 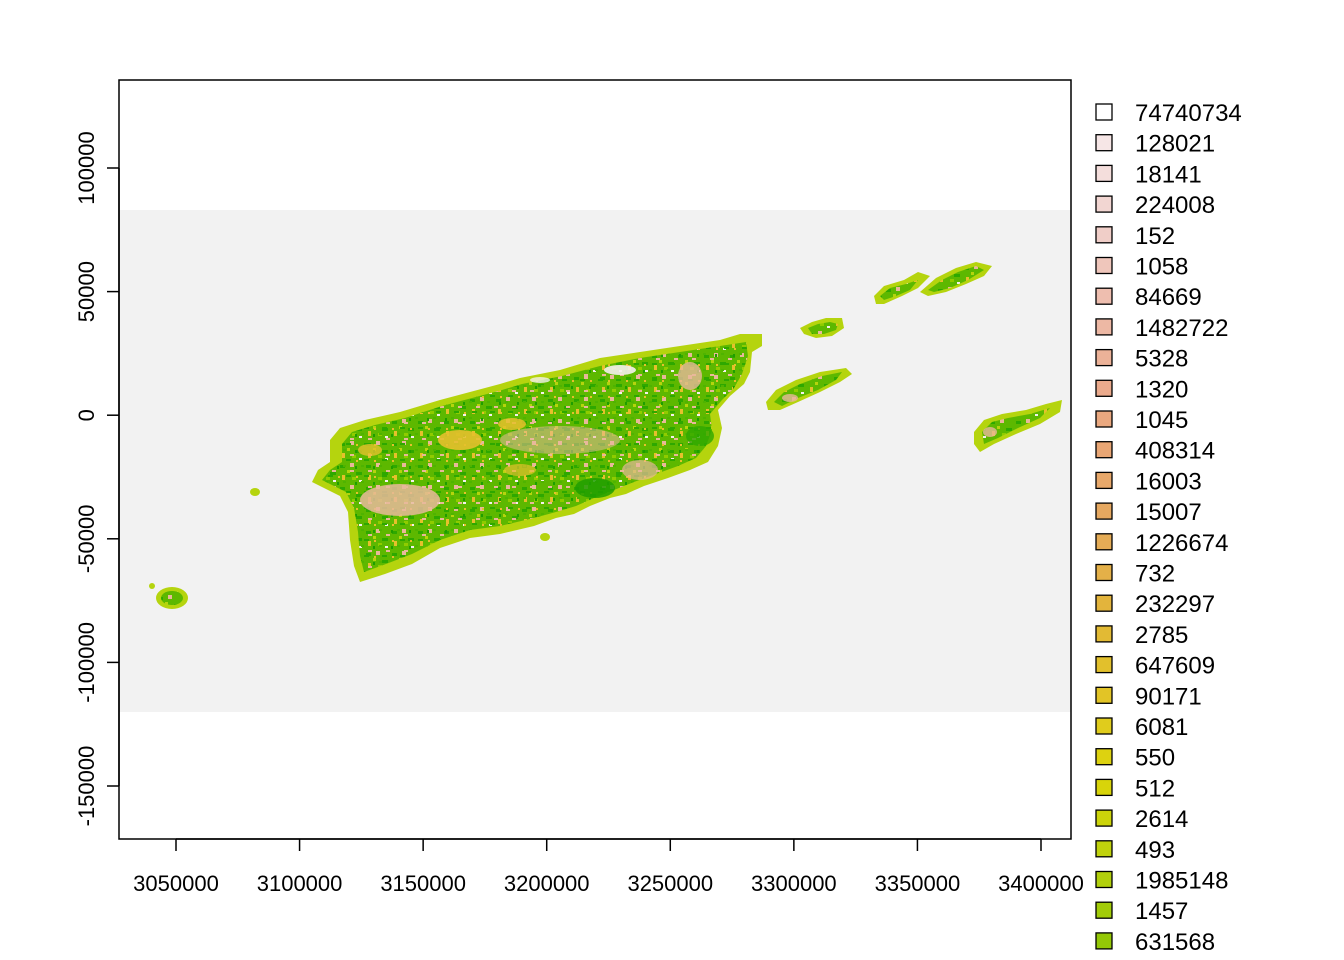 What do you see at coordinates (1168, 512) in the screenshot?
I see `legend-label: 15007` at bounding box center [1168, 512].